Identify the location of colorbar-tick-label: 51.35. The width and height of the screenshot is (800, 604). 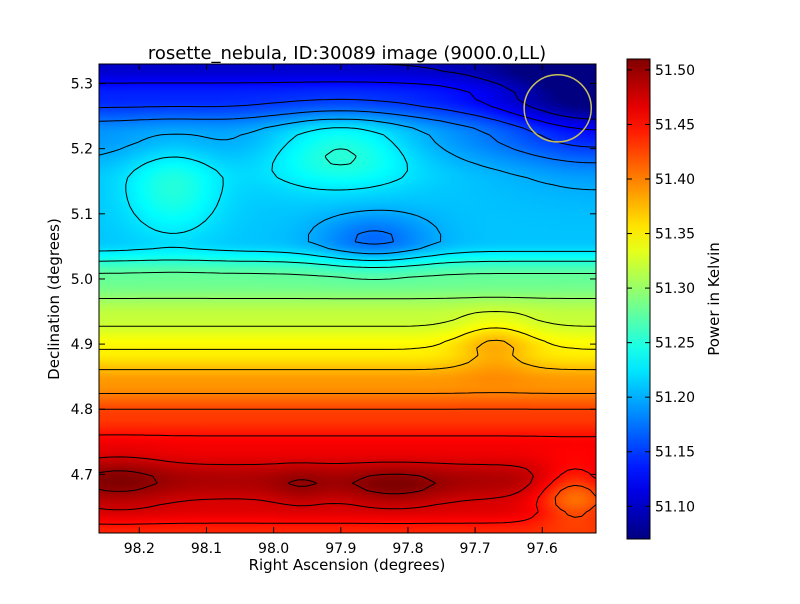
(675, 235).